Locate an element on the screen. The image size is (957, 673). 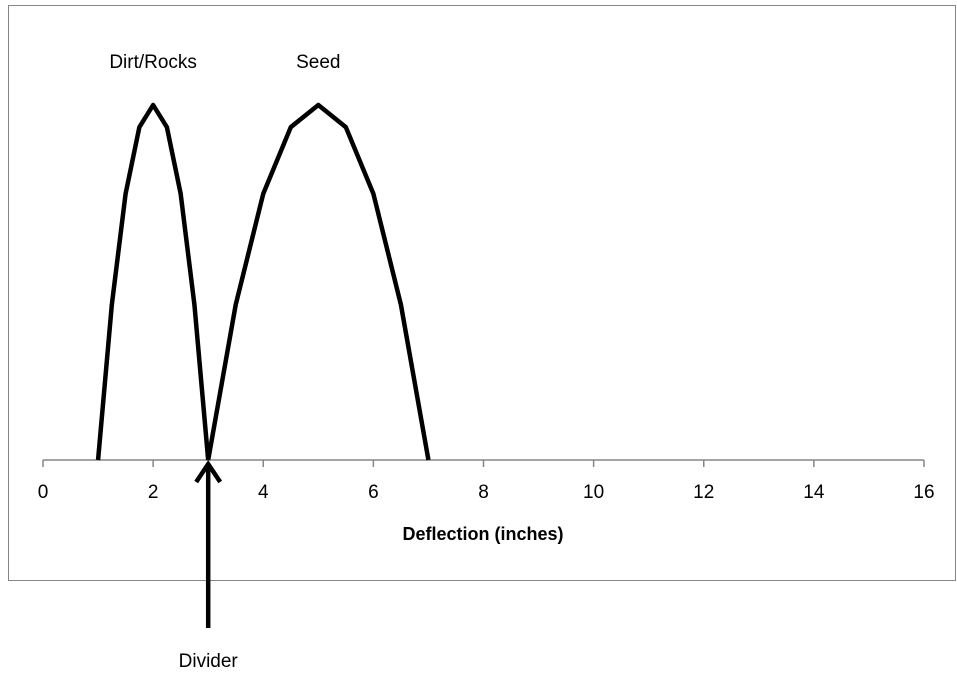
x-tick-label: 2 is located at coordinates (153, 492).